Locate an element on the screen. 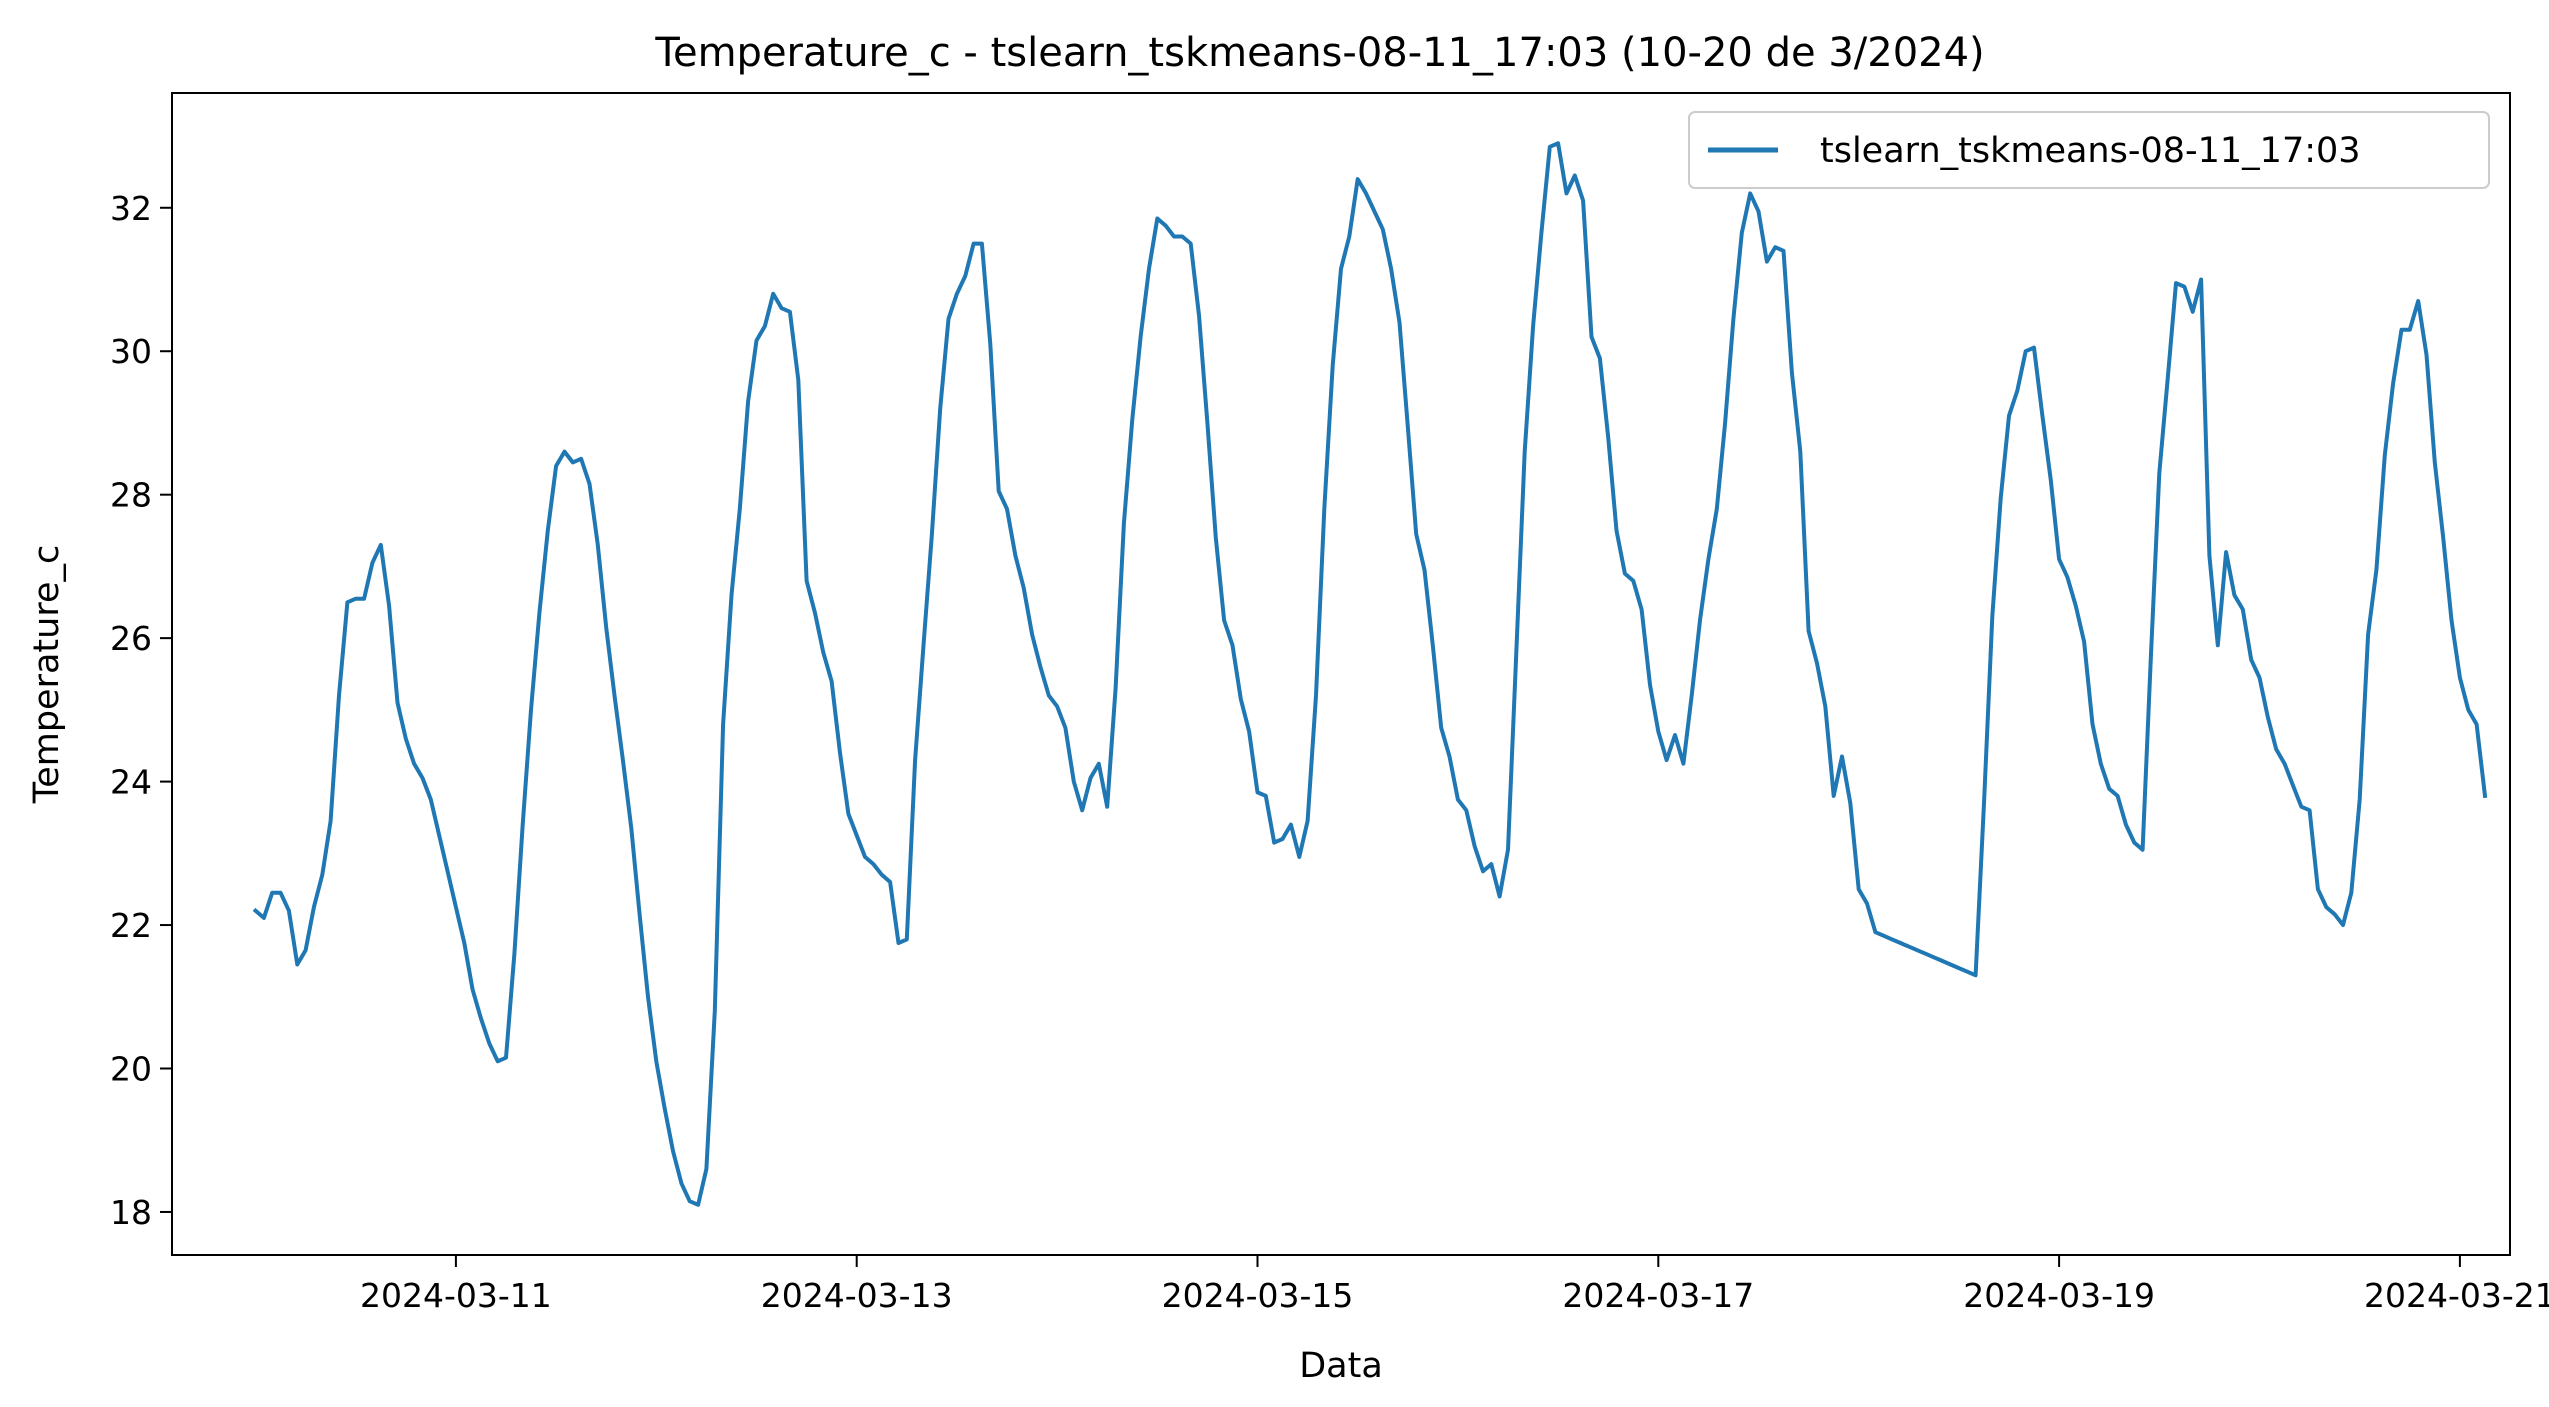  y-tick-label: 18 is located at coordinates (131, 1212).